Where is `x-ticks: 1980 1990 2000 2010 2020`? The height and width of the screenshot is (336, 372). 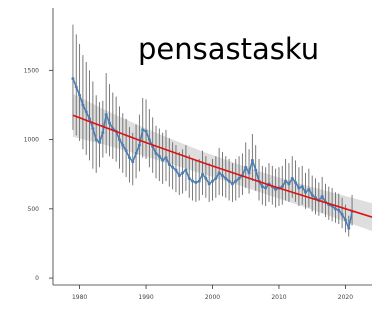
x-ticks: 1980 1990 2000 2010 2020 is located at coordinates (212, 293).